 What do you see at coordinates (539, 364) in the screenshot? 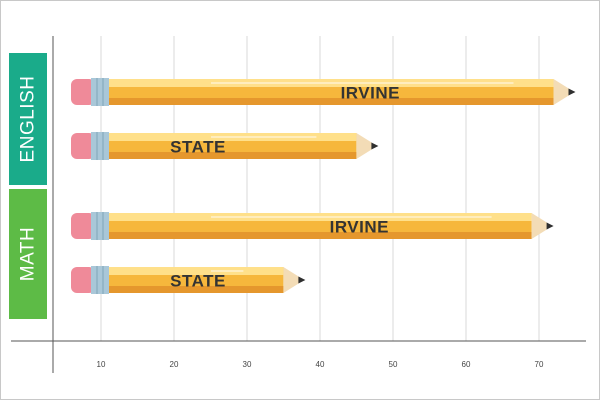
I see `x-tick-label: 70` at bounding box center [539, 364].